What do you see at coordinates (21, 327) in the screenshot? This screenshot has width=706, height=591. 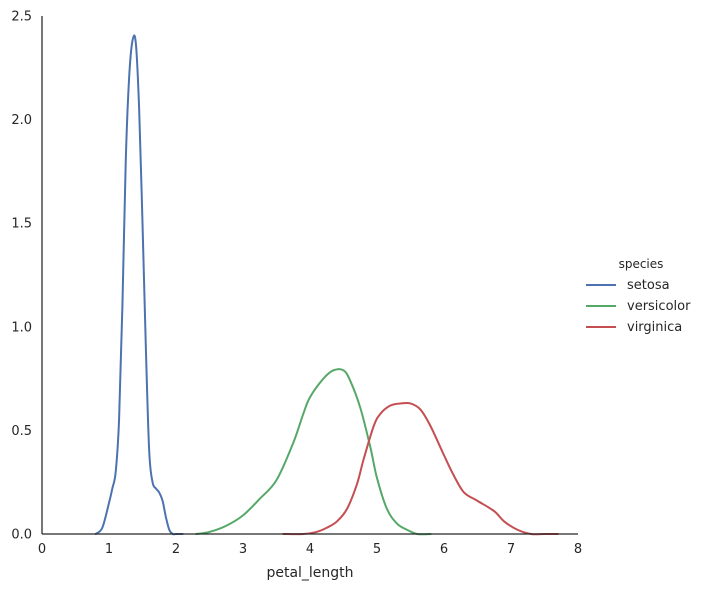 I see `y-tick-label: 1.0` at bounding box center [21, 327].